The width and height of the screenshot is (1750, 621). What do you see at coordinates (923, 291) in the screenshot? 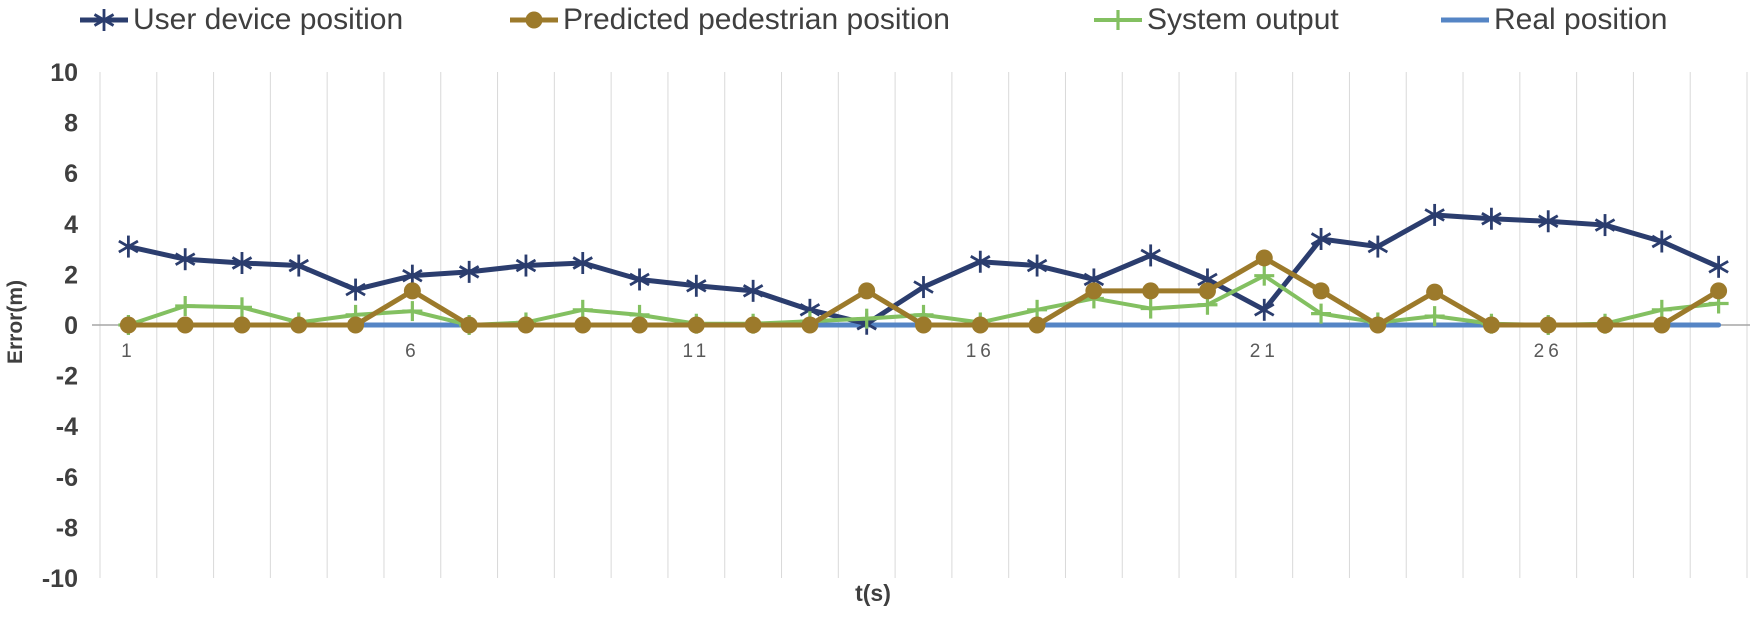
I see `series-predicted-pedestrian-position` at bounding box center [923, 291].